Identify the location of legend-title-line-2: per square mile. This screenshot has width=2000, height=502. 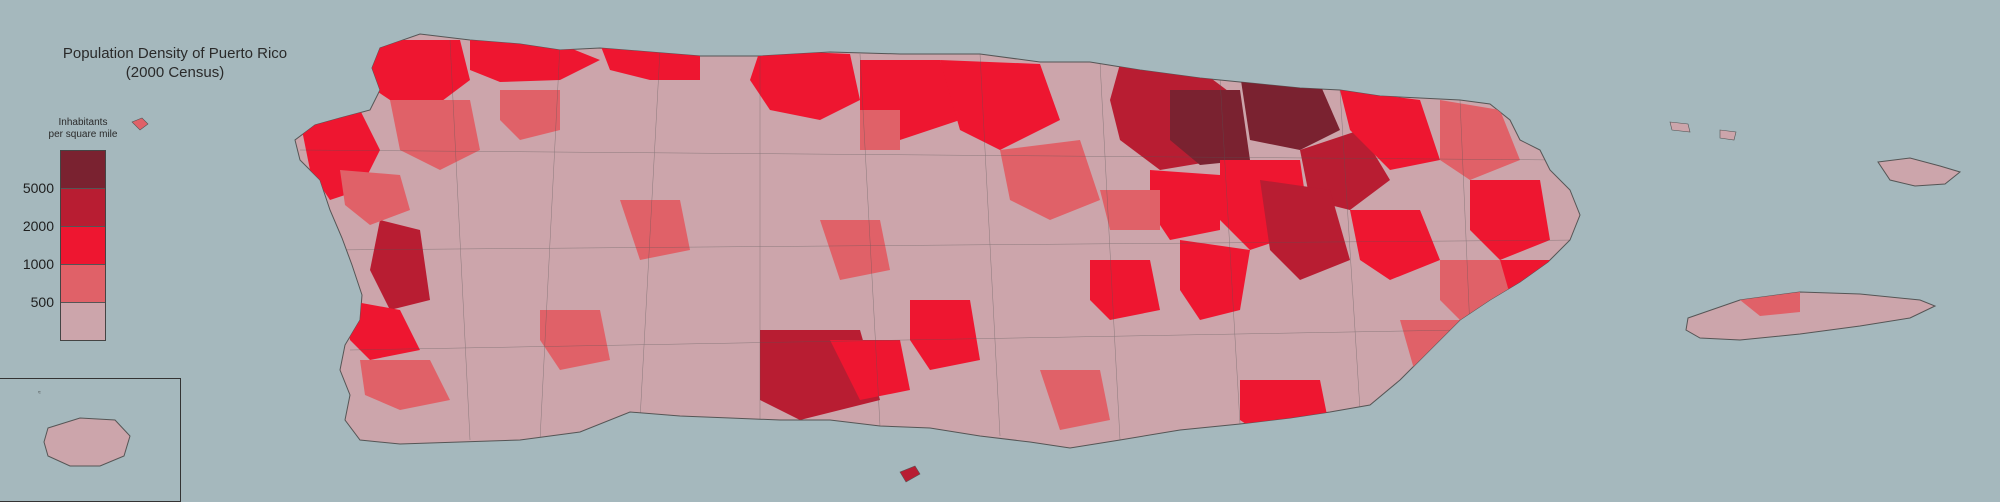
(83, 134).